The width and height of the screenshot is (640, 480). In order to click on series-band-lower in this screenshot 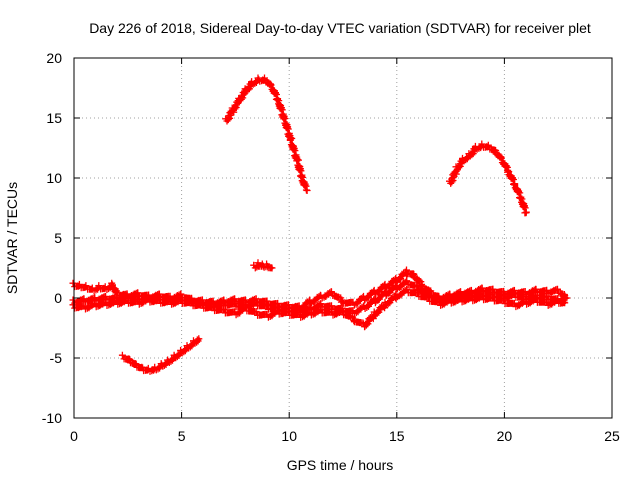, I will do `click(319, 308)`.